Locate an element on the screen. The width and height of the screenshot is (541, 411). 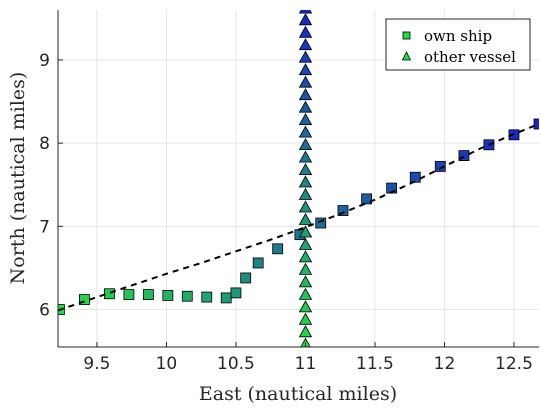
y-tick-label: 9 is located at coordinates (44, 61).